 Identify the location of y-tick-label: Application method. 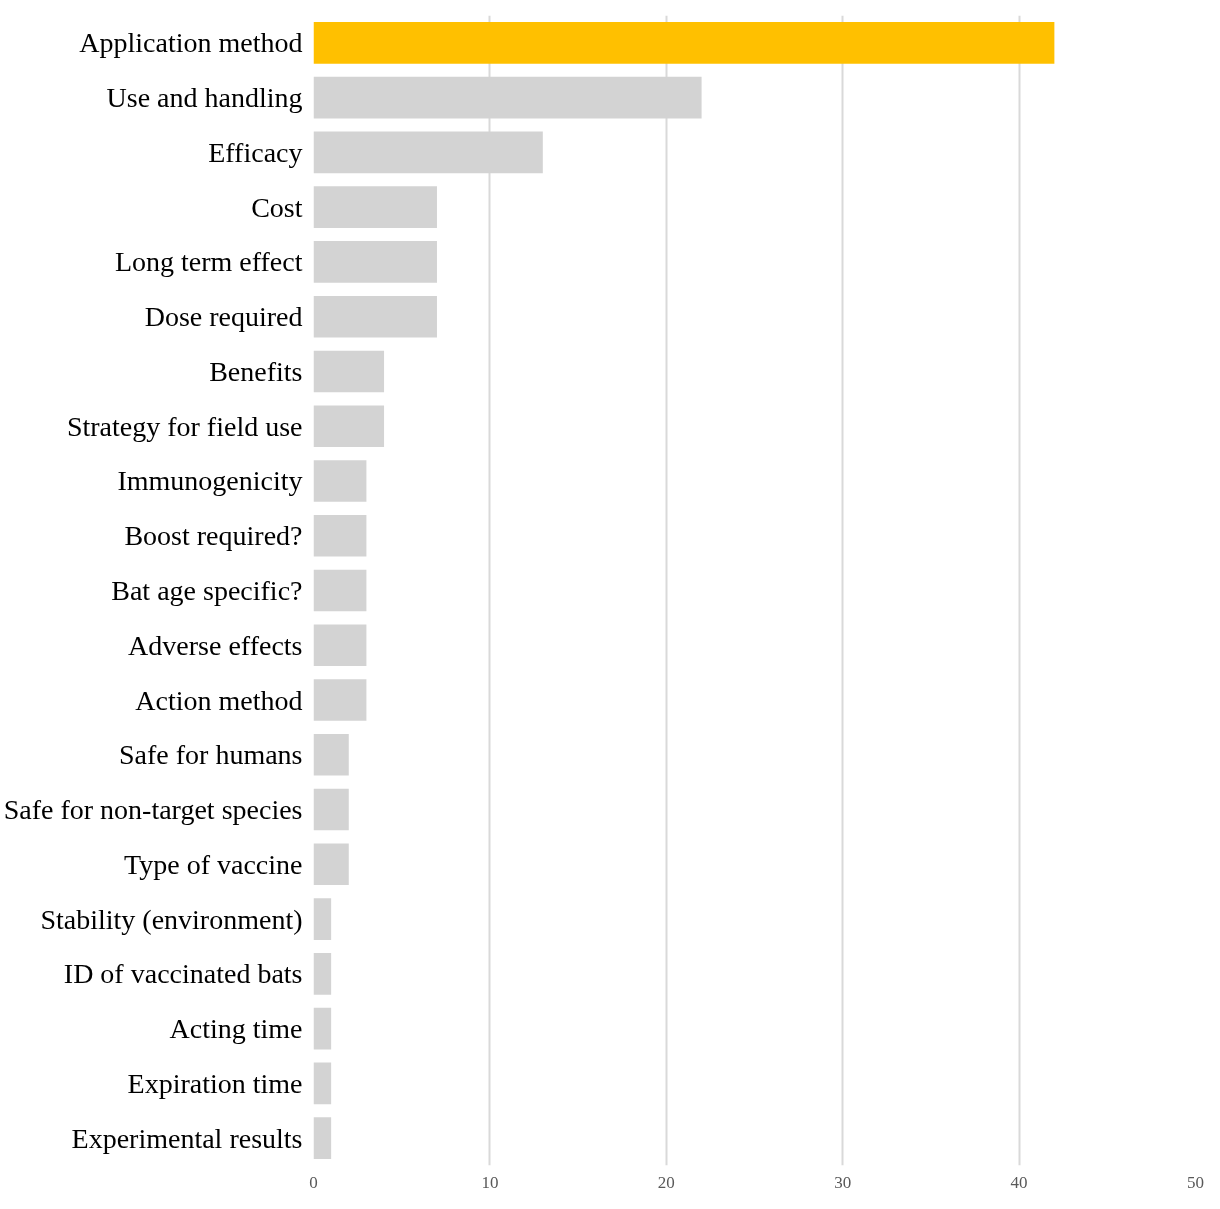
(191, 43).